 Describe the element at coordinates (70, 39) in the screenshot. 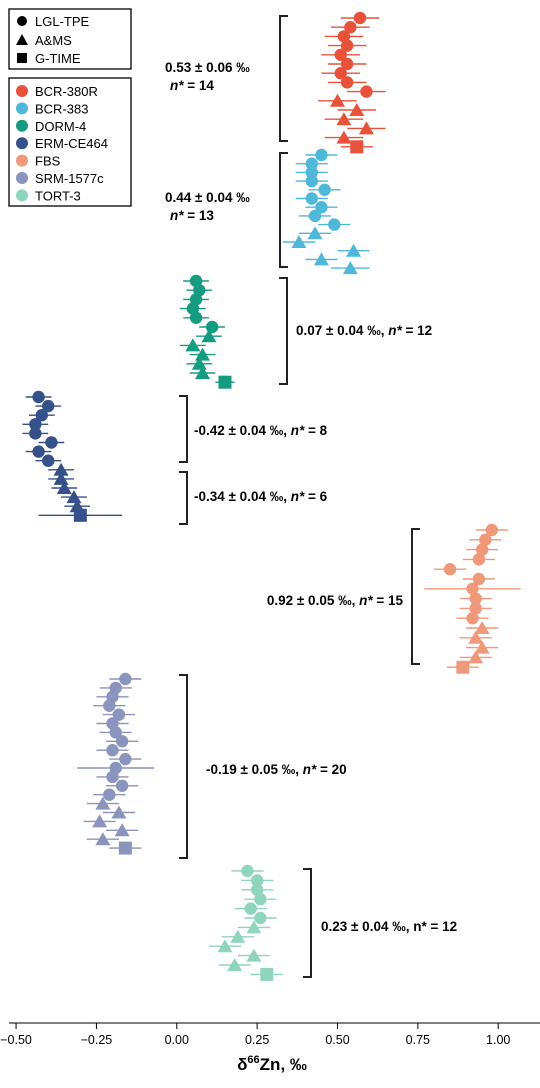

I see `method-legend: LGL-TPE A&MS G-TIME` at that location.